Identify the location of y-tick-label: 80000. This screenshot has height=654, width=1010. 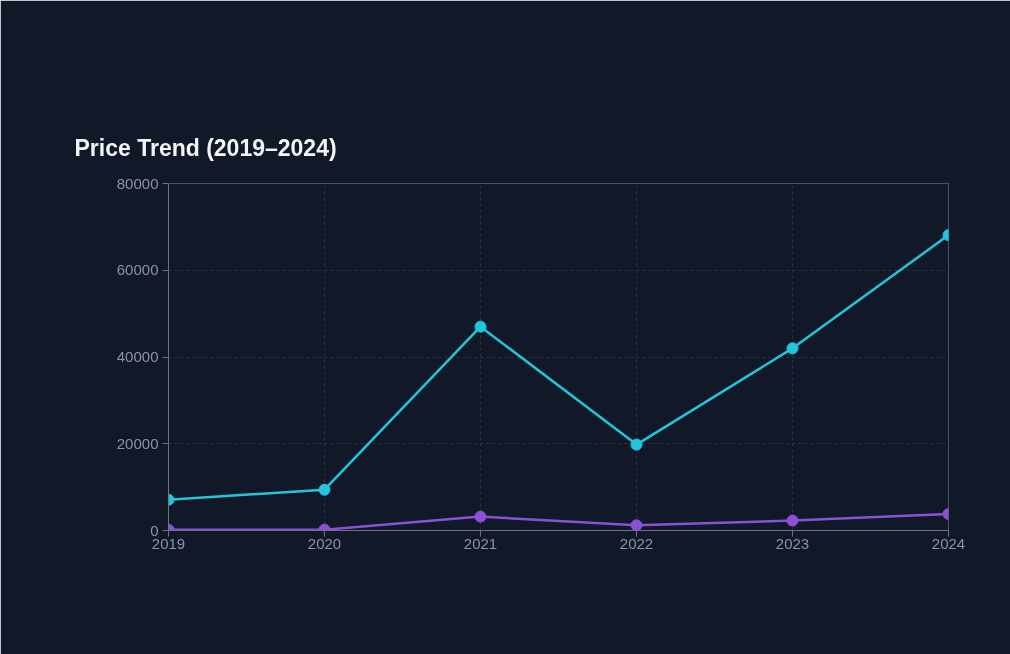
(137, 183).